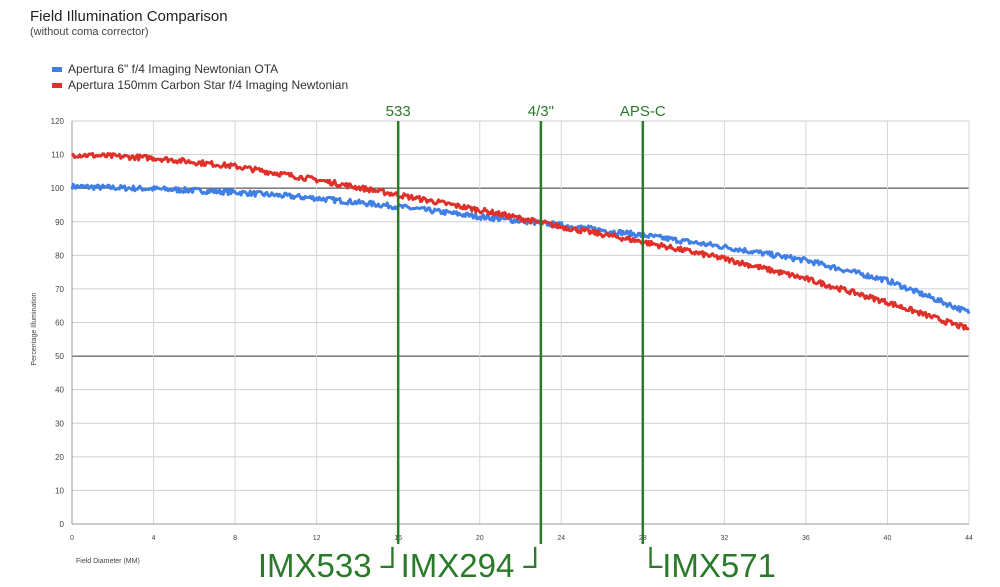  Describe the element at coordinates (57, 155) in the screenshot. I see `y-tick-label: 110` at that location.